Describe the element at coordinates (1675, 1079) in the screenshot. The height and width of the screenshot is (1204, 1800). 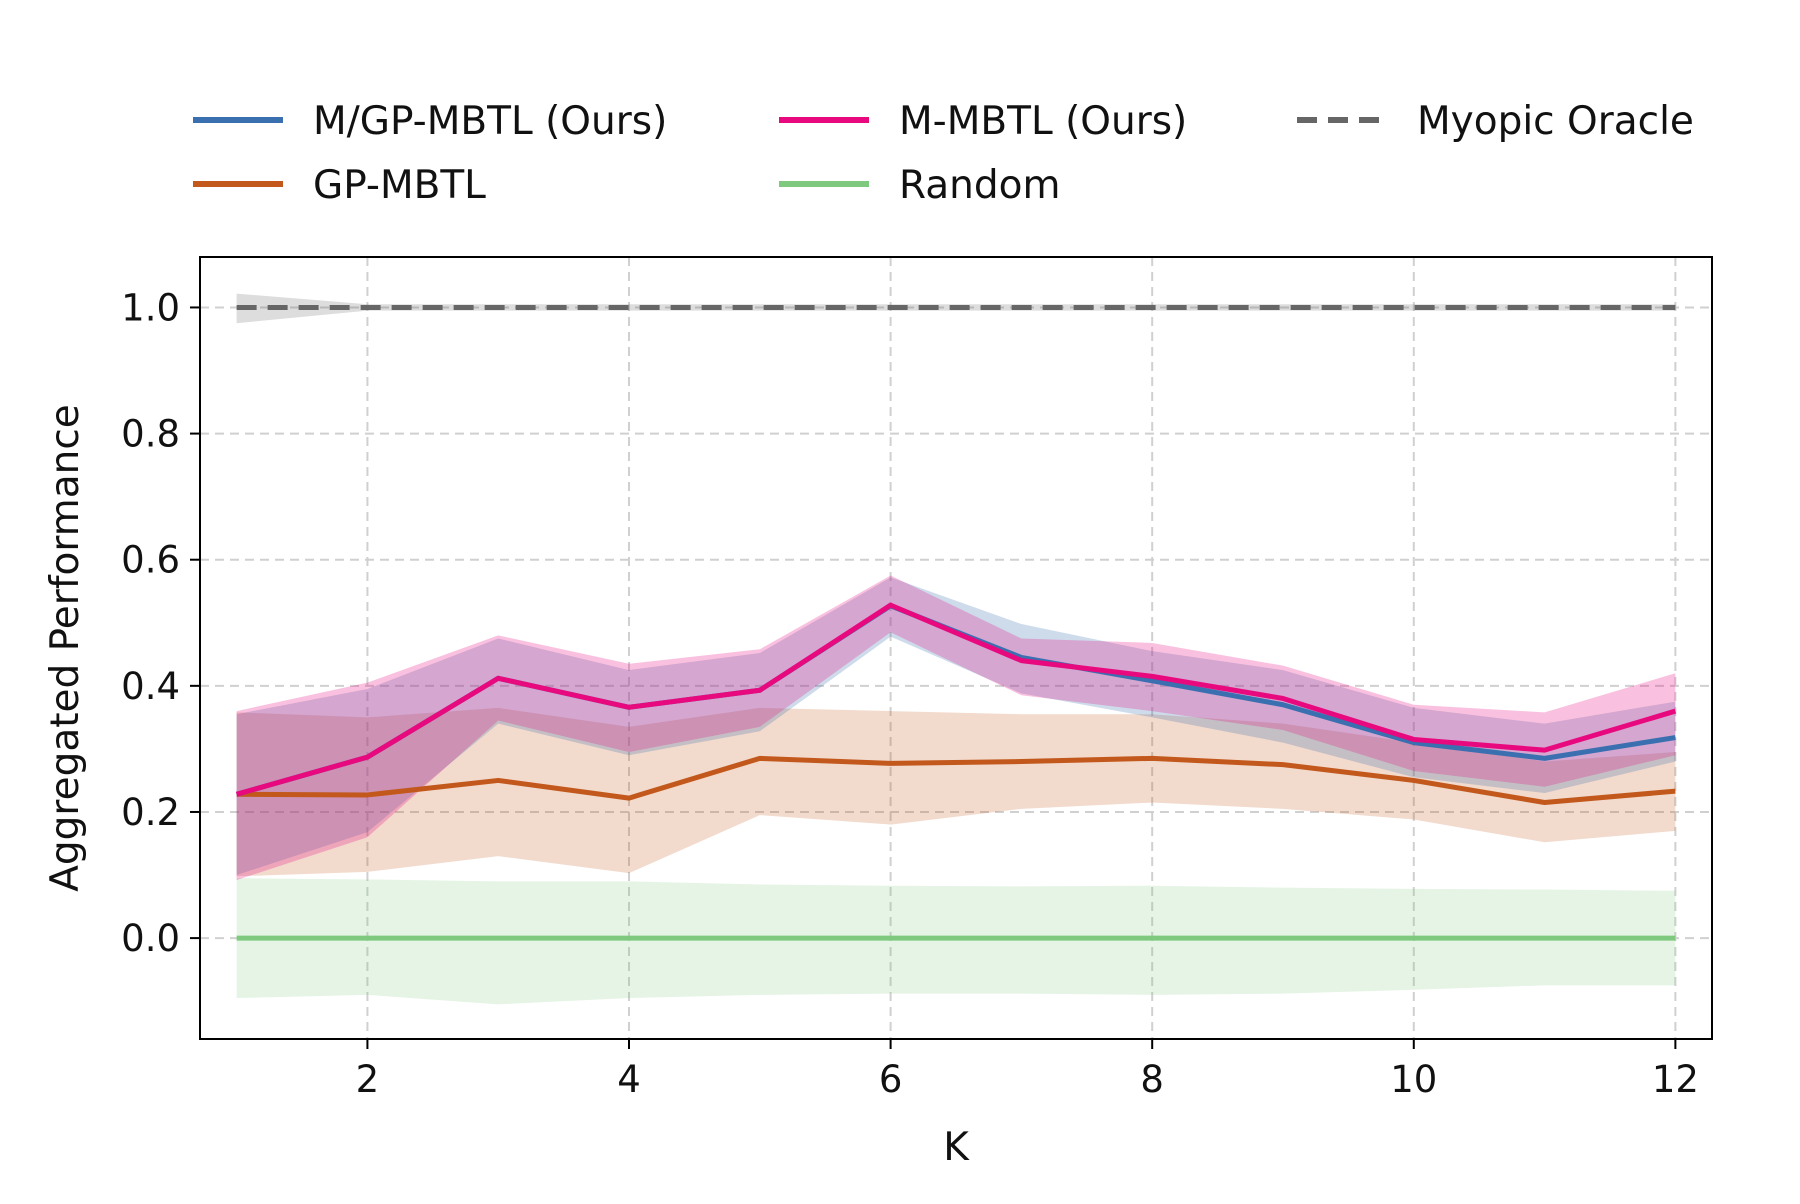
I see `x-tick-label-5: 12` at that location.